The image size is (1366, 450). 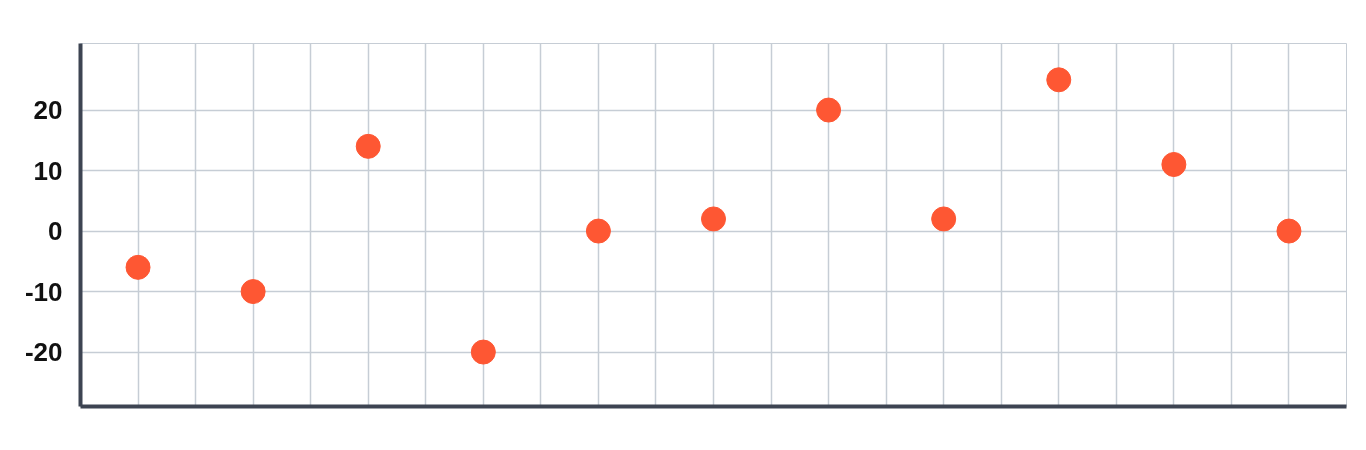 I want to click on y-tick-label: -10, so click(x=43, y=291).